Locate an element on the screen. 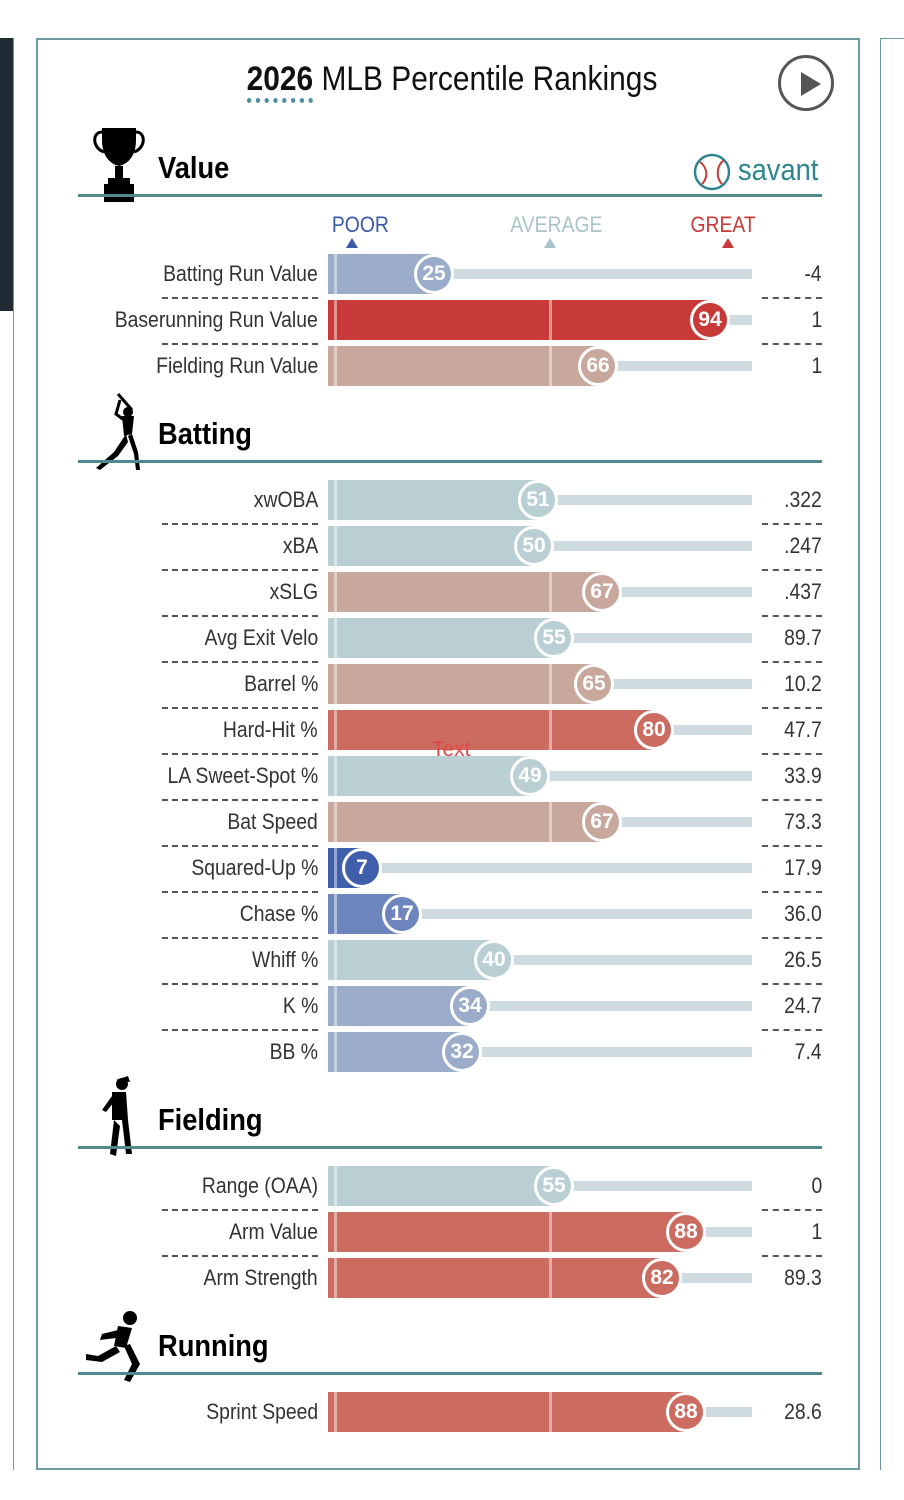  metric-value: 47.7 is located at coordinates (803, 729).